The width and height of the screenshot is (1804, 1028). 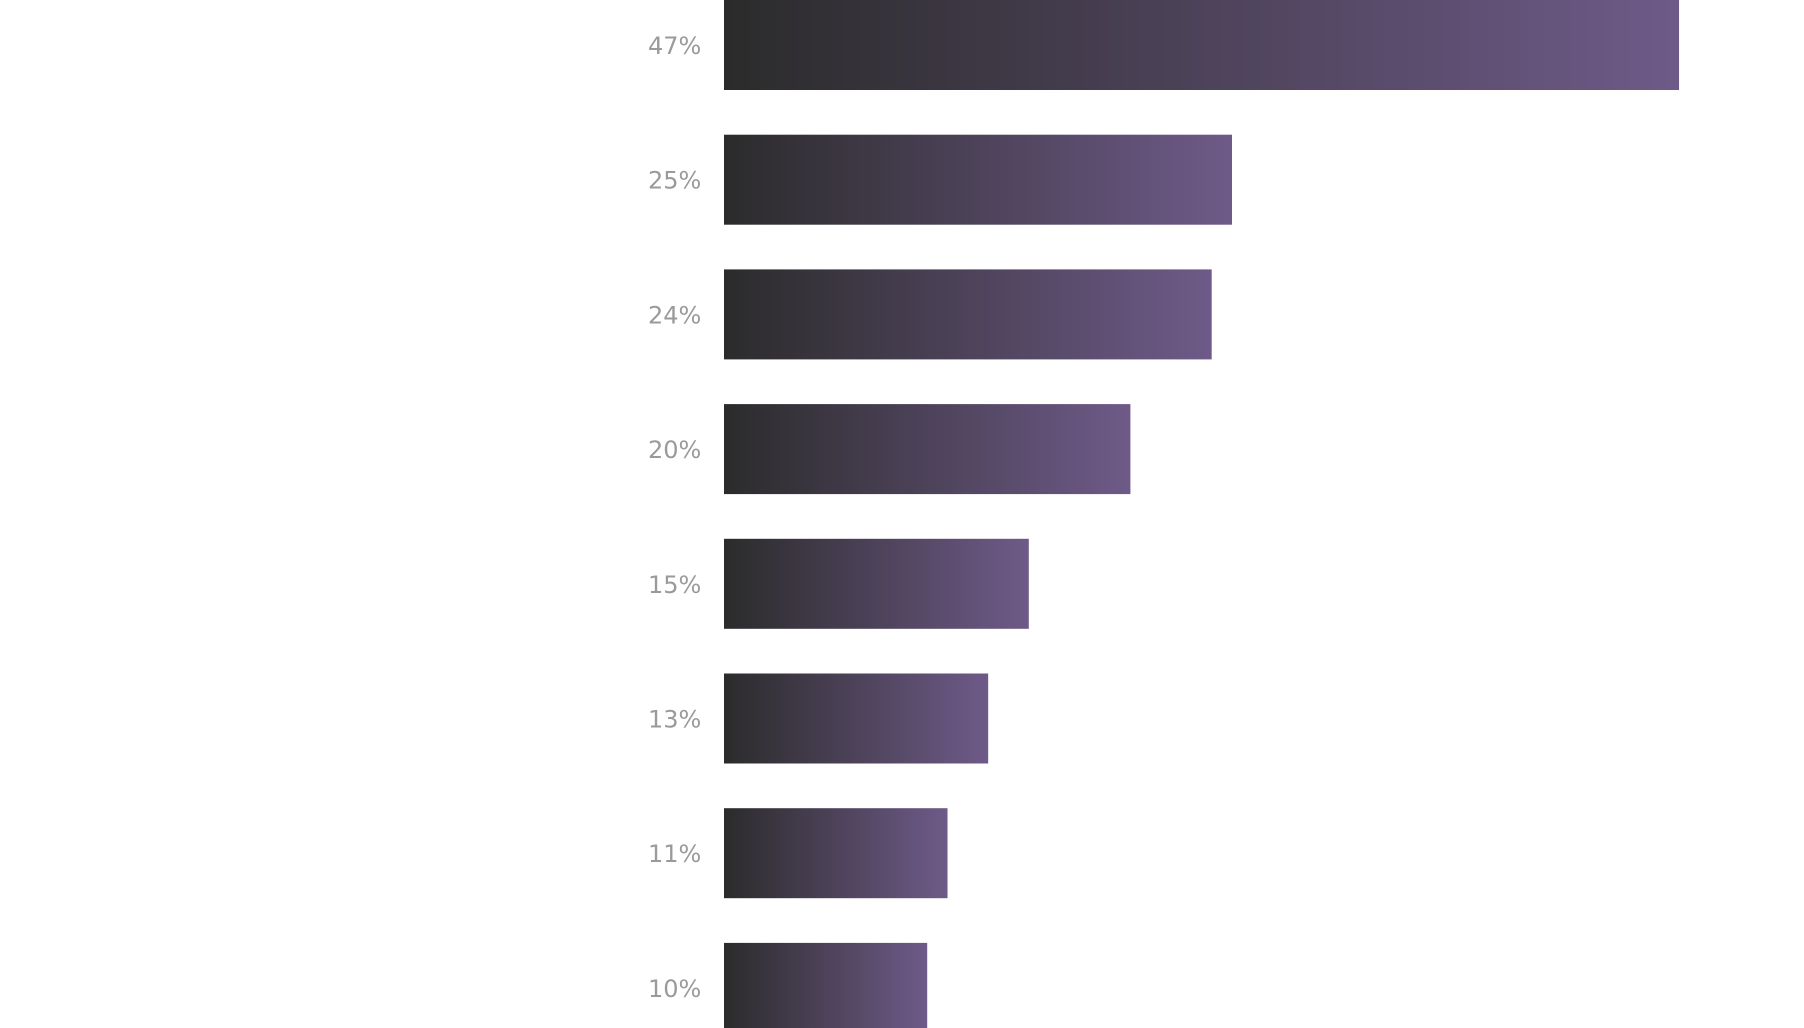 I want to click on value-label: 10%, so click(x=674, y=989).